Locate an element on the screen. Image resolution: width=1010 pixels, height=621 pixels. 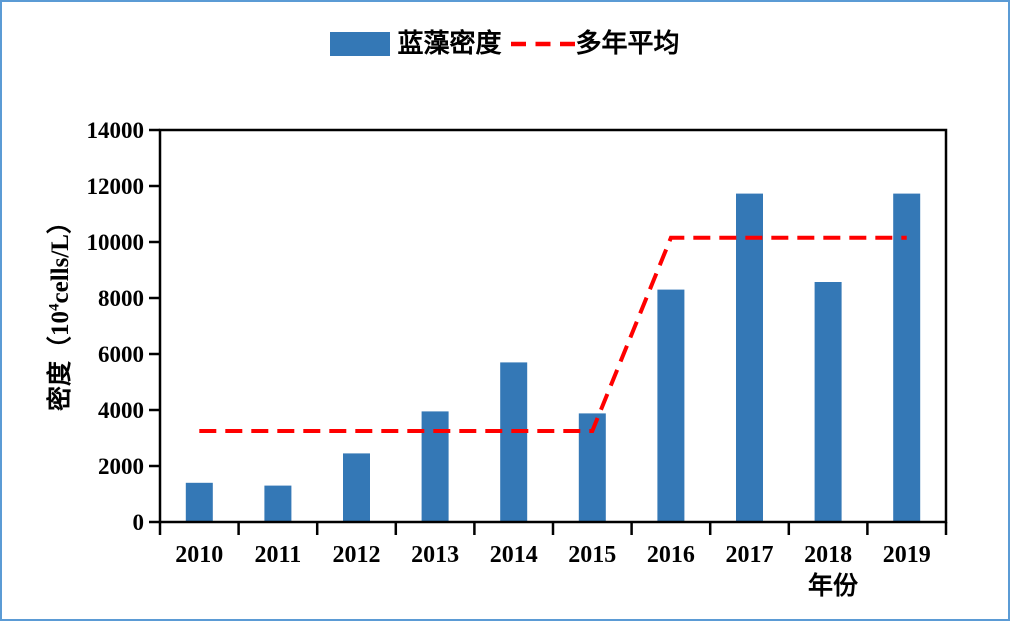
legend-item-line: 多年平均 is located at coordinates (595, 43).